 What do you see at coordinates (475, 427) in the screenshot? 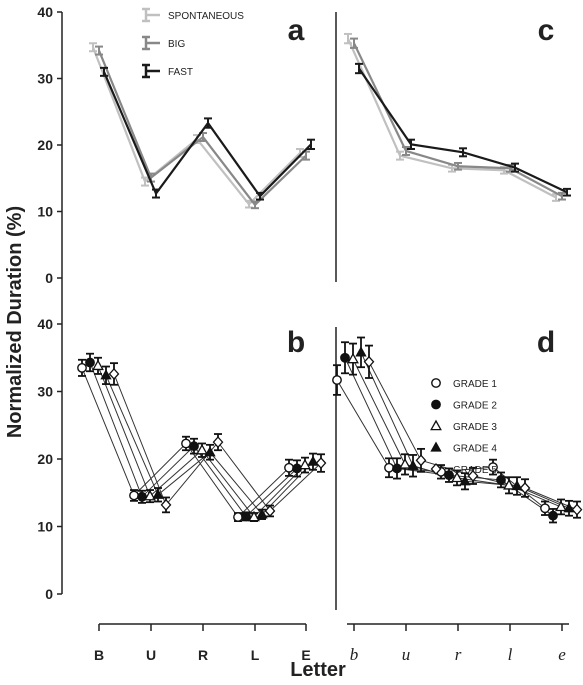
I see `legend-label: GRADE 3` at bounding box center [475, 427].